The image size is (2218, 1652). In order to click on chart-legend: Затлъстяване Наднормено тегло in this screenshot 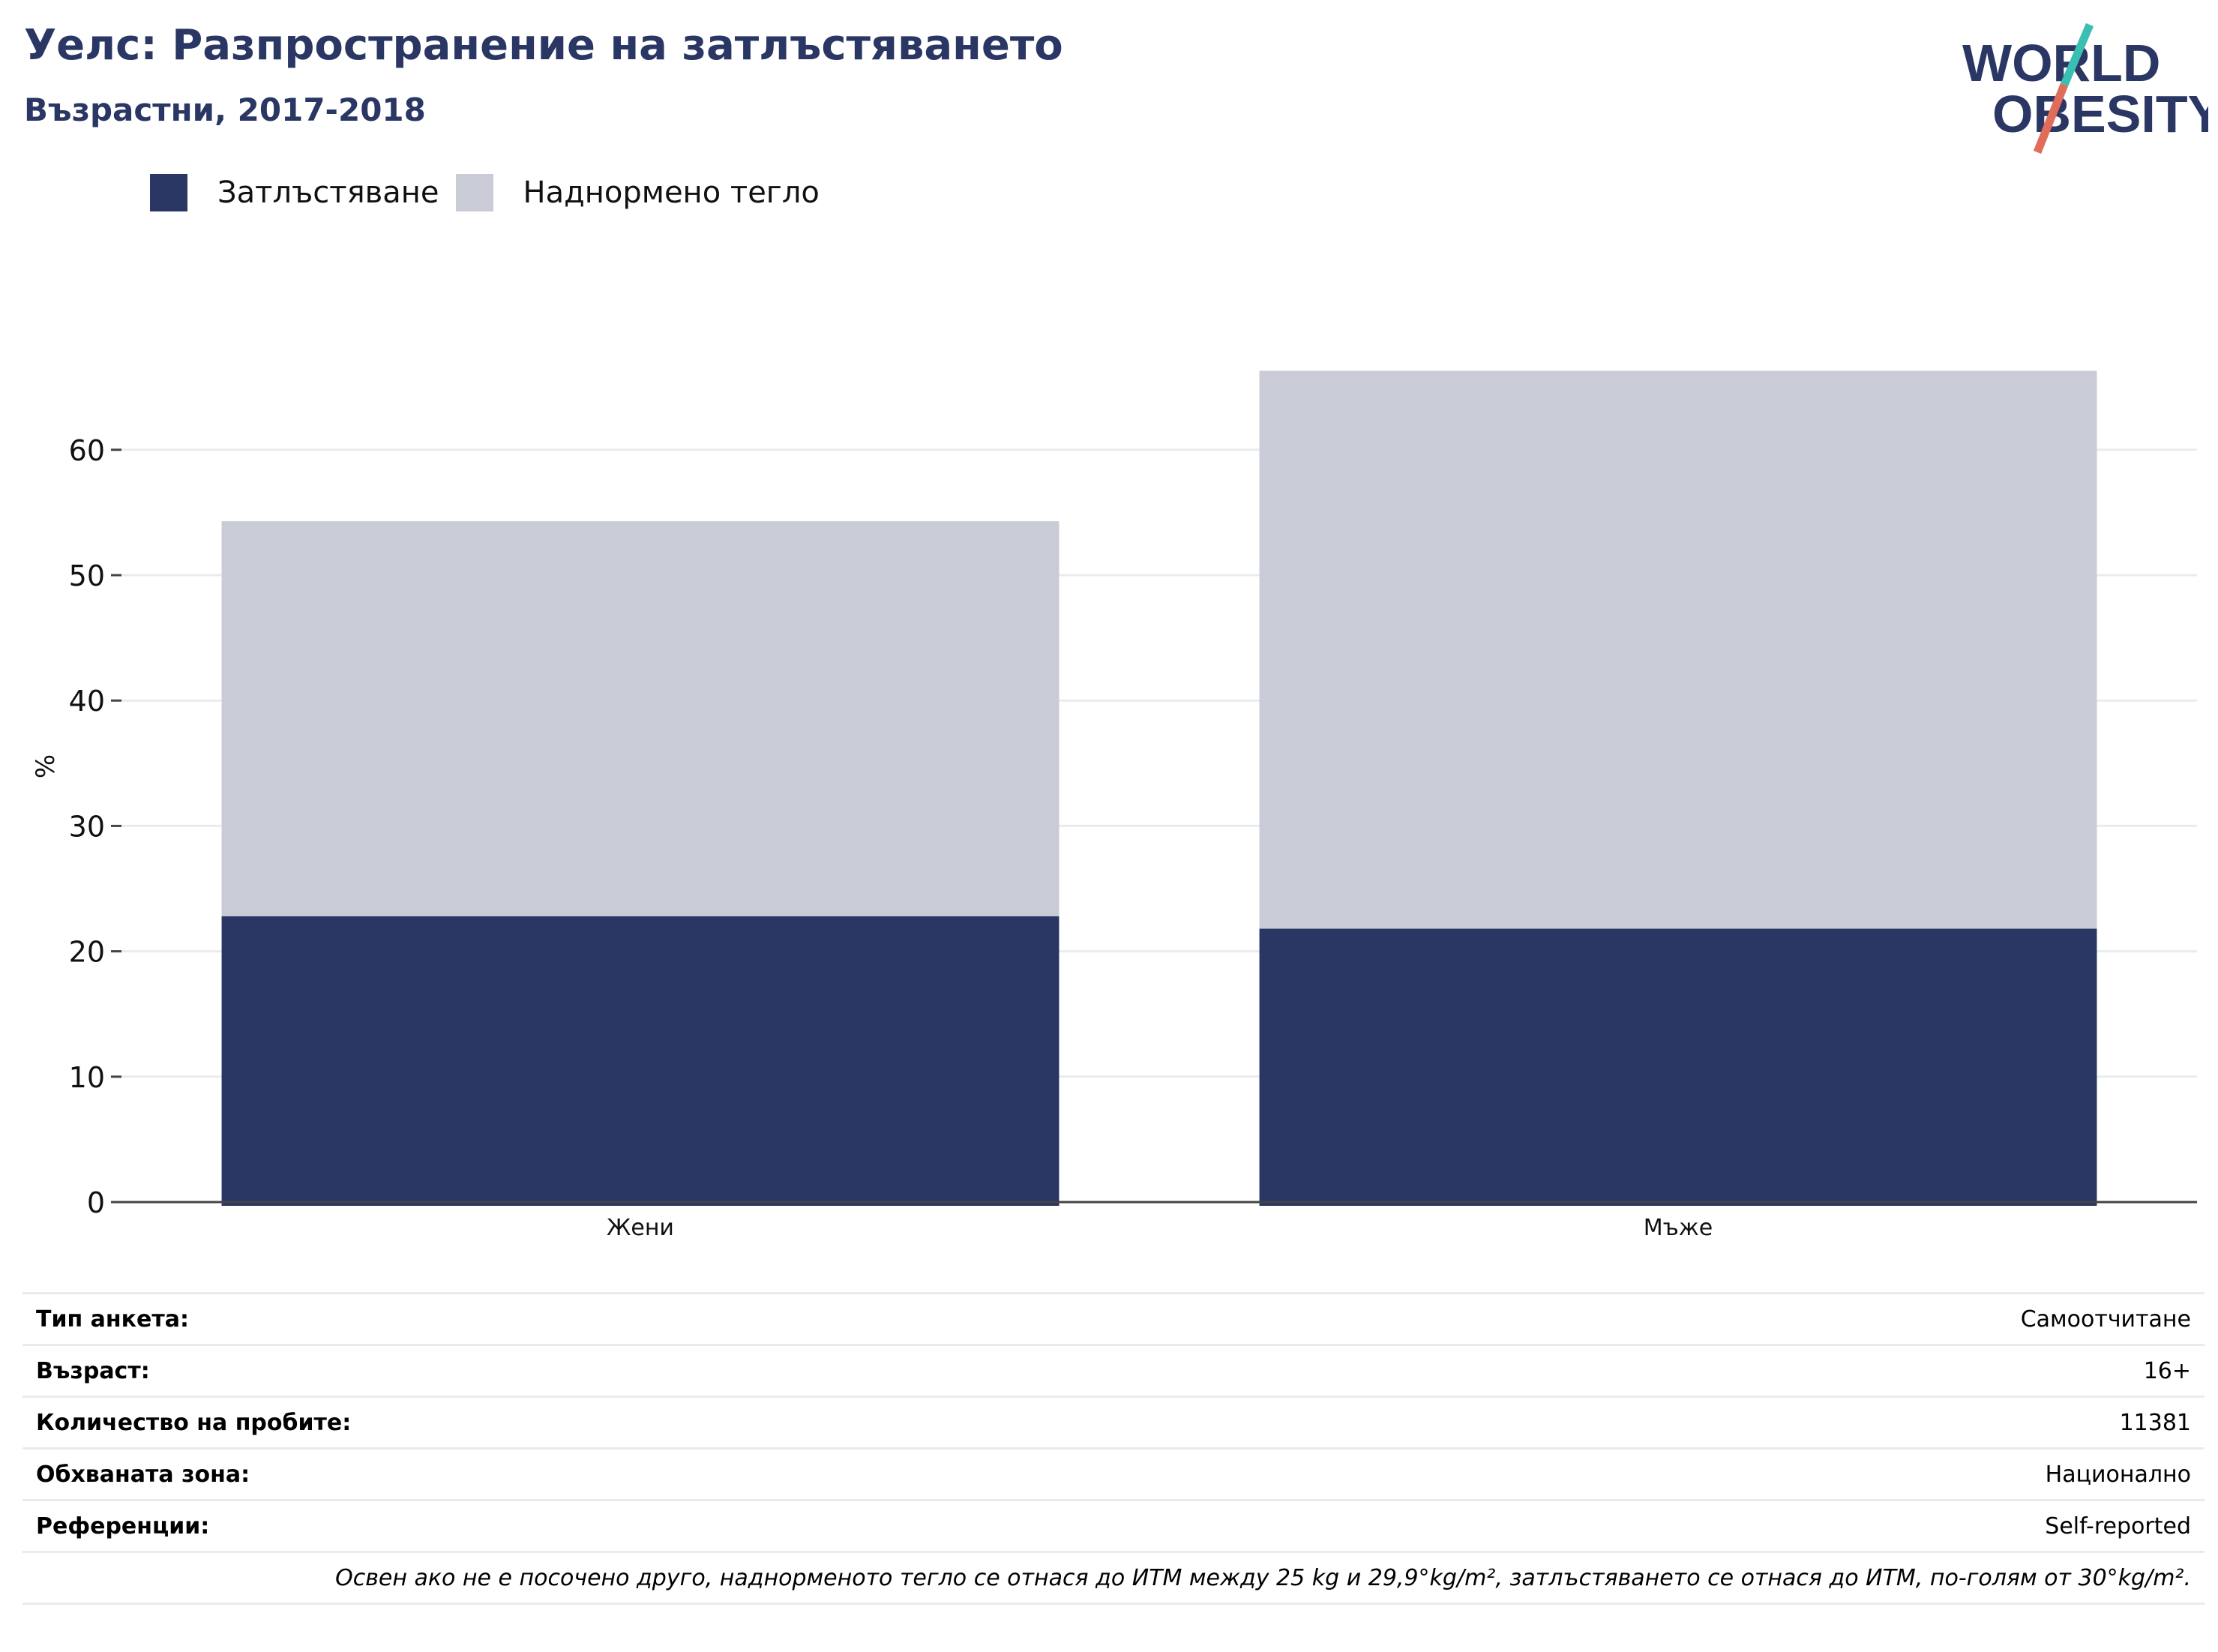, I will do `click(493, 192)`.